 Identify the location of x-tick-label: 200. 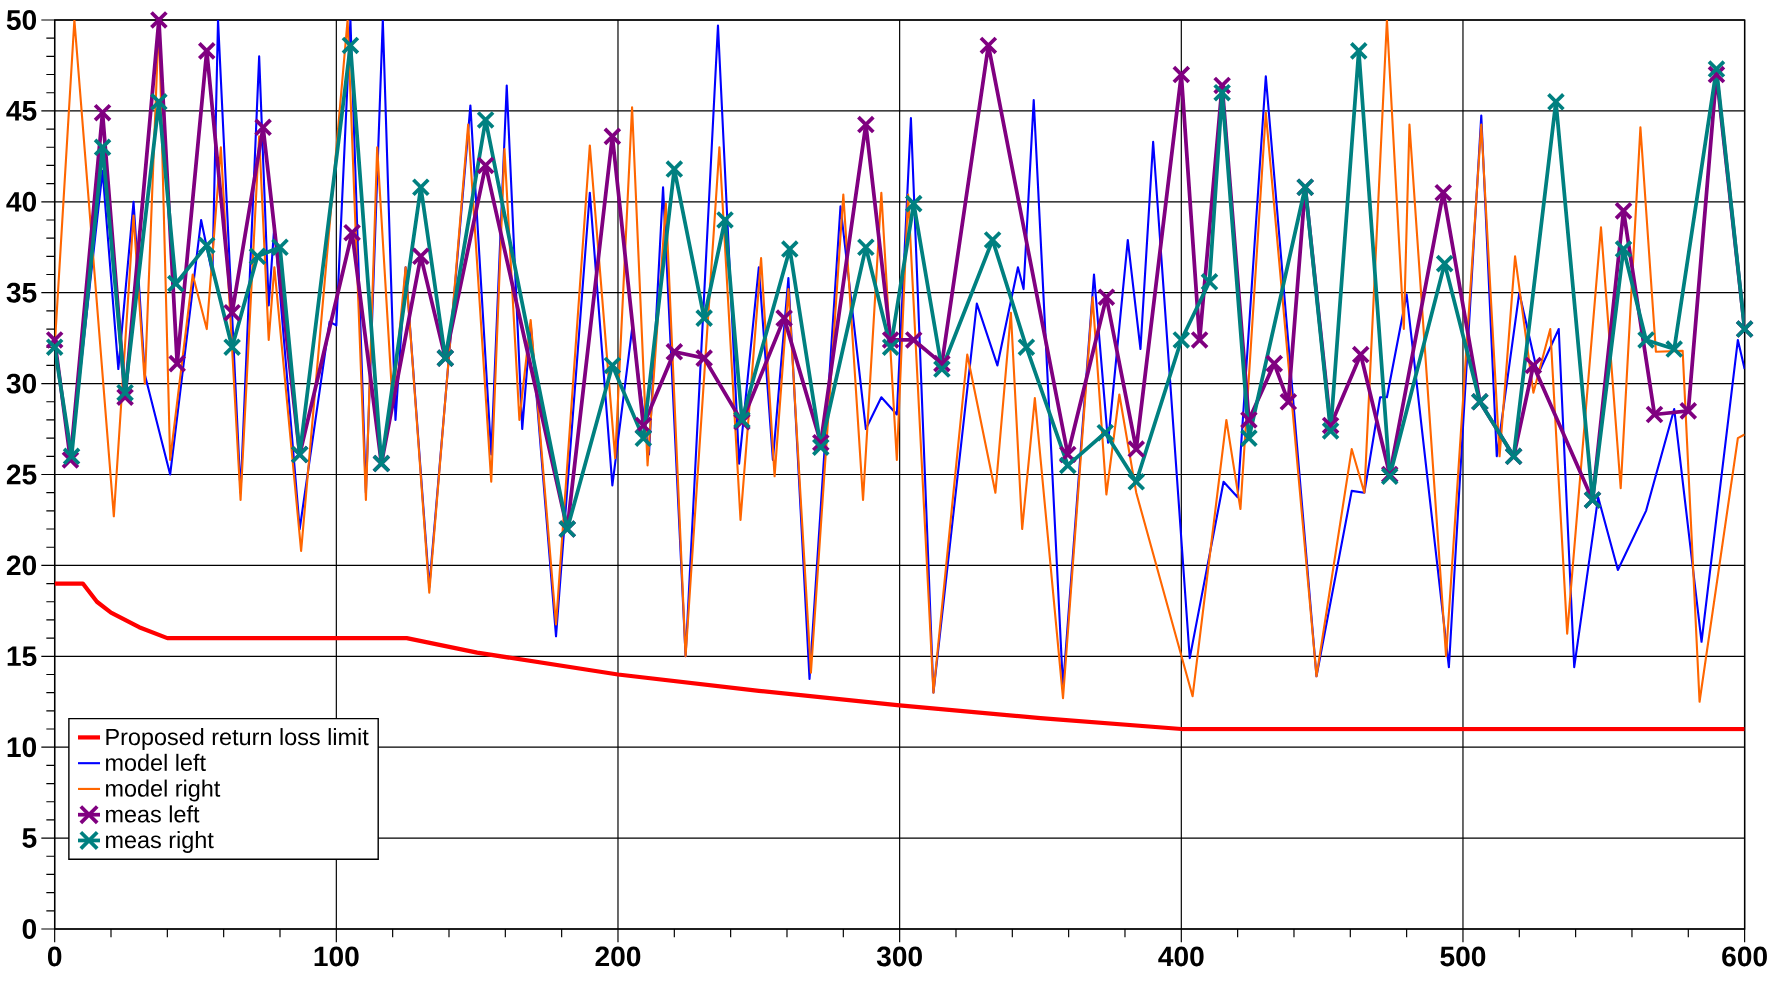
(618, 956).